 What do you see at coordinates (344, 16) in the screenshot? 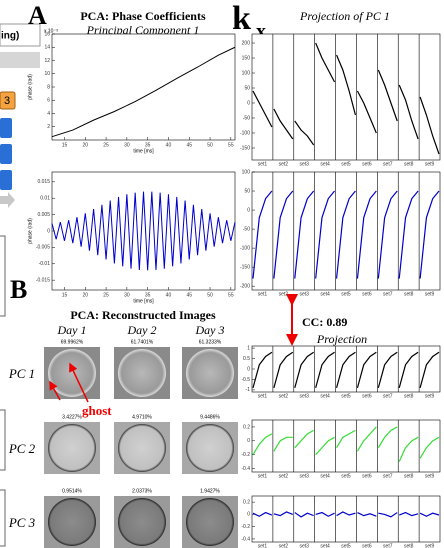
I see `projection-title: Projection of PC 1` at bounding box center [344, 16].